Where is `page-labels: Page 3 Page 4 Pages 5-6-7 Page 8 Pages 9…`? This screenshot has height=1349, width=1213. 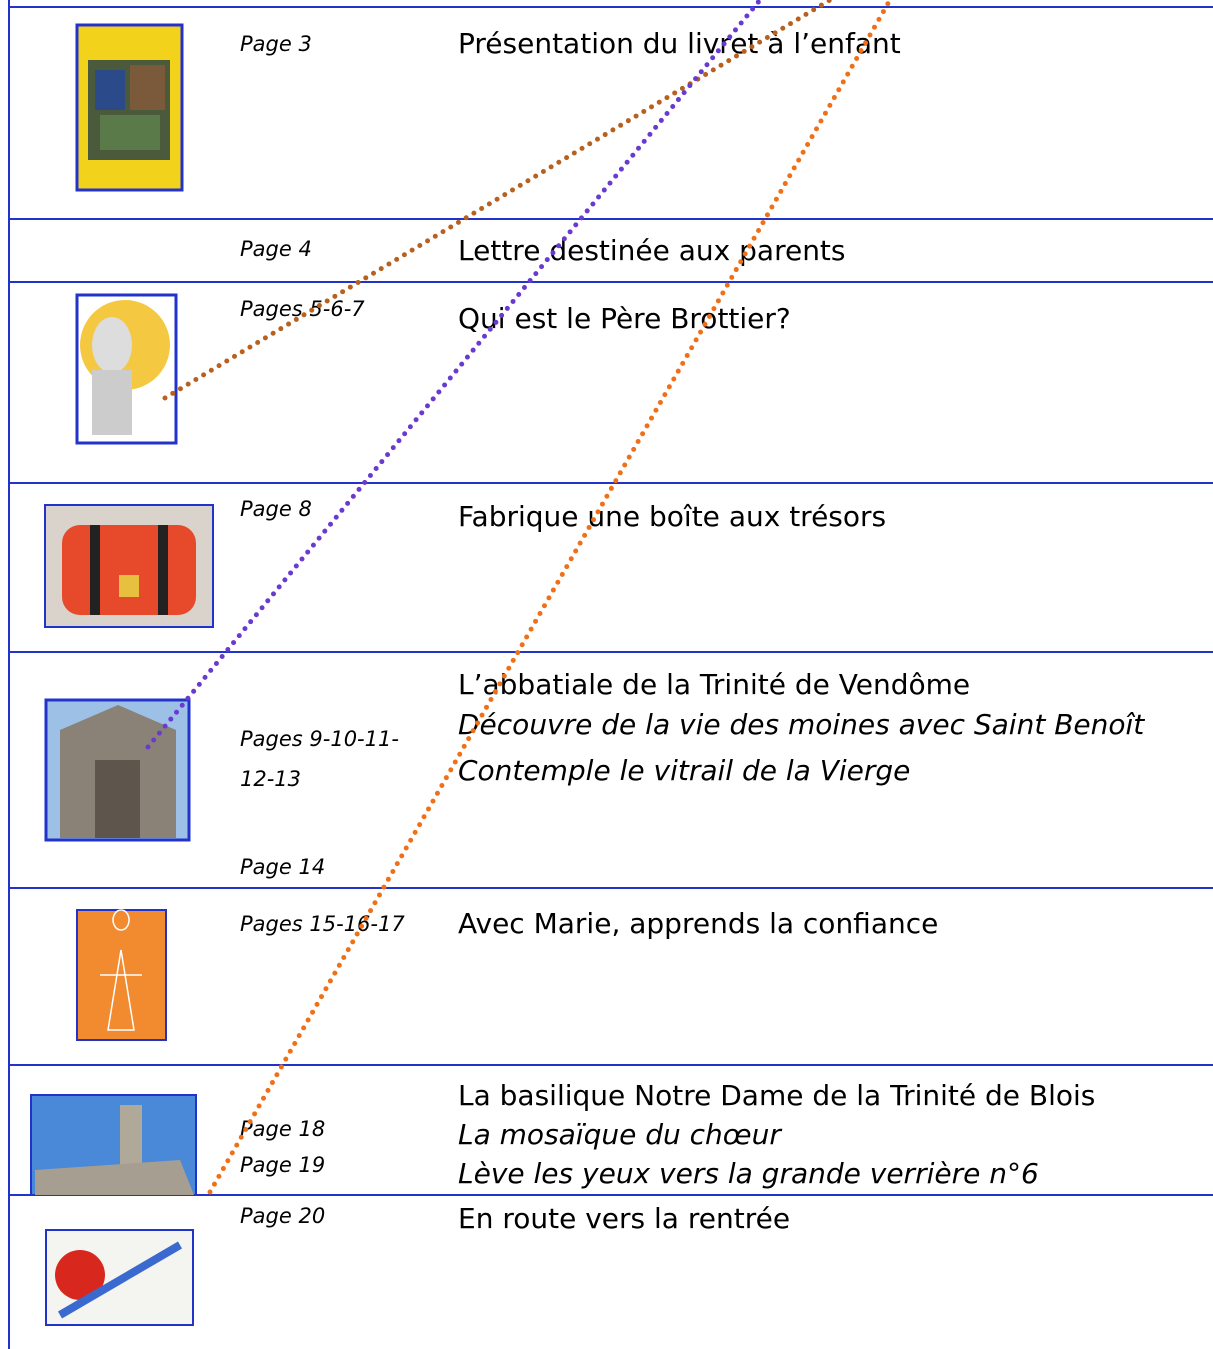
page-labels: Page 3 Page 4 Pages 5-6-7 Page 8 Pages 9… is located at coordinates (322, 630).